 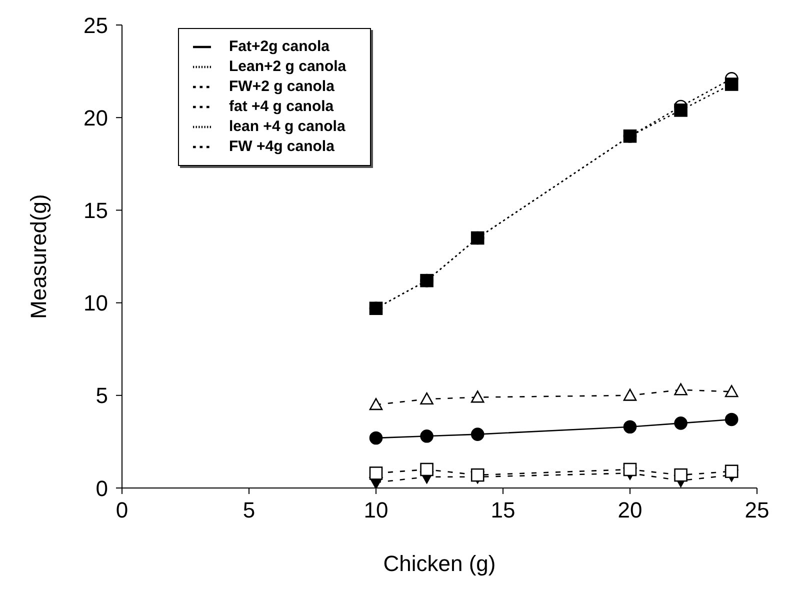 What do you see at coordinates (96, 303) in the screenshot?
I see `y-tick-label: 10` at bounding box center [96, 303].